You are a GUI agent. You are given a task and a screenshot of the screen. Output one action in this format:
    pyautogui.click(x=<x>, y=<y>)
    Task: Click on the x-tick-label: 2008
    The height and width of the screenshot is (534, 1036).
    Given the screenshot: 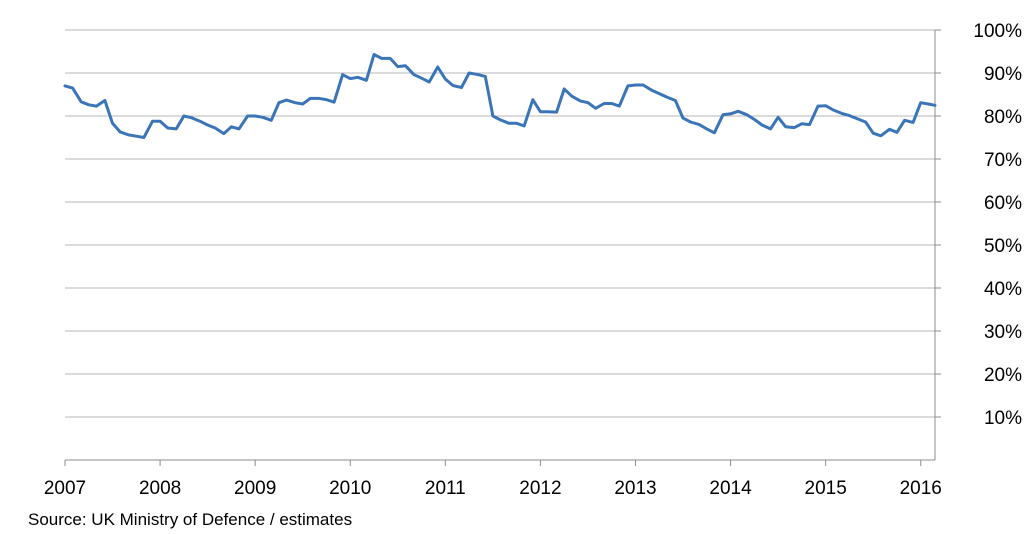 What is the action you would take?
    pyautogui.click(x=160, y=488)
    